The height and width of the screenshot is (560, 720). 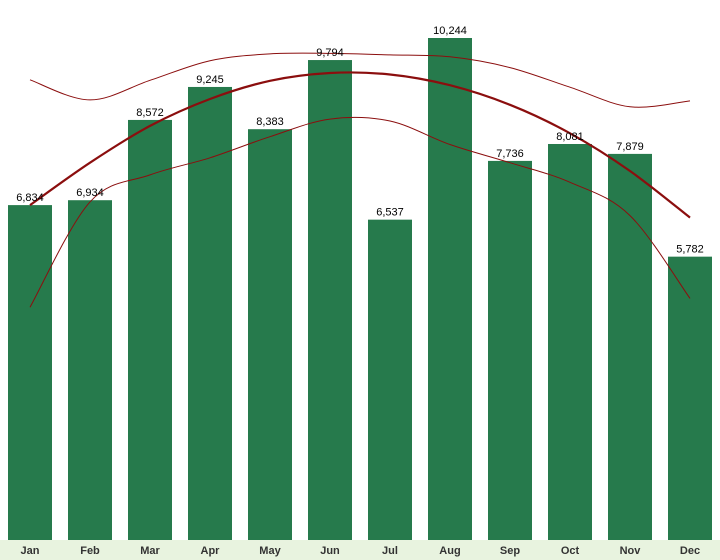 I want to click on bar-oct, so click(x=570, y=342).